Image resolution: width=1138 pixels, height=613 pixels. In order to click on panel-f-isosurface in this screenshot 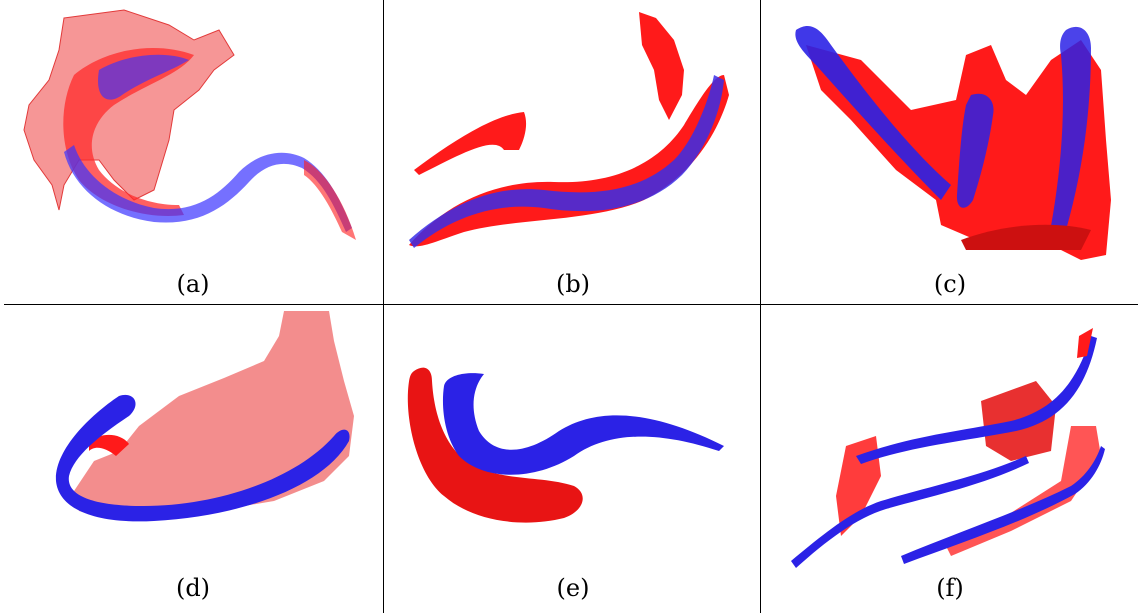, I will do `click(948, 448)`.